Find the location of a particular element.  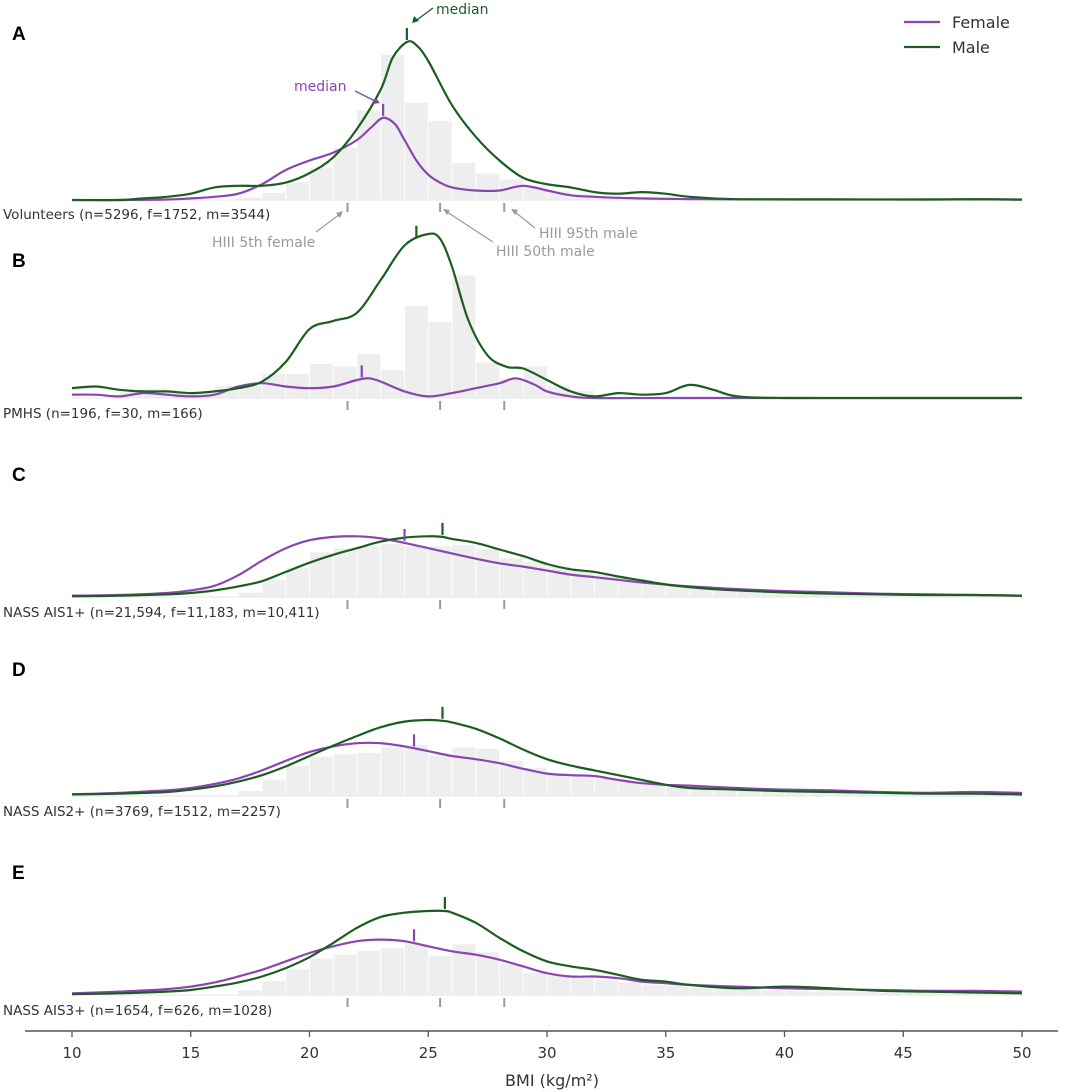

hiii-95th-male-arrow is located at coordinates (525, 220).